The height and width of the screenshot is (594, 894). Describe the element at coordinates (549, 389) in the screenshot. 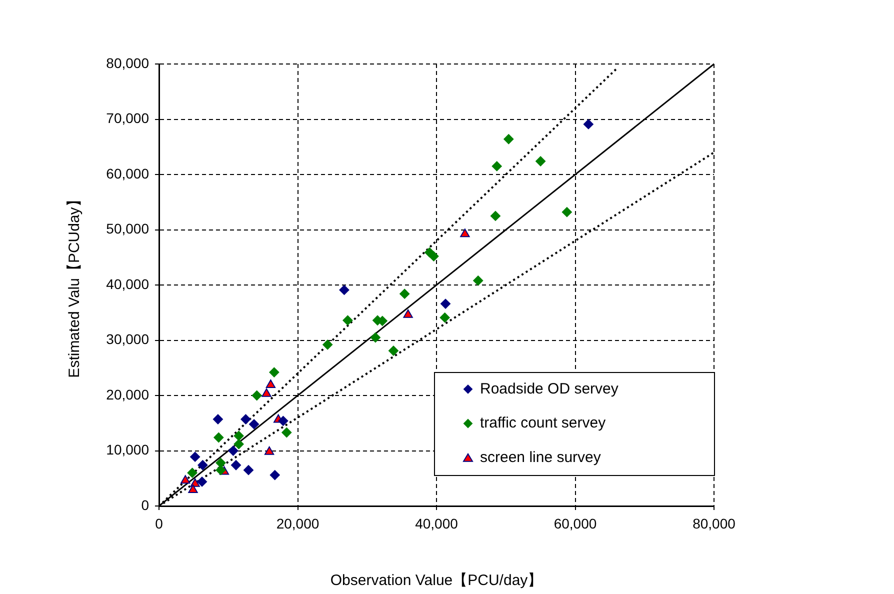

I see `legend-label: Roadside OD servey` at that location.